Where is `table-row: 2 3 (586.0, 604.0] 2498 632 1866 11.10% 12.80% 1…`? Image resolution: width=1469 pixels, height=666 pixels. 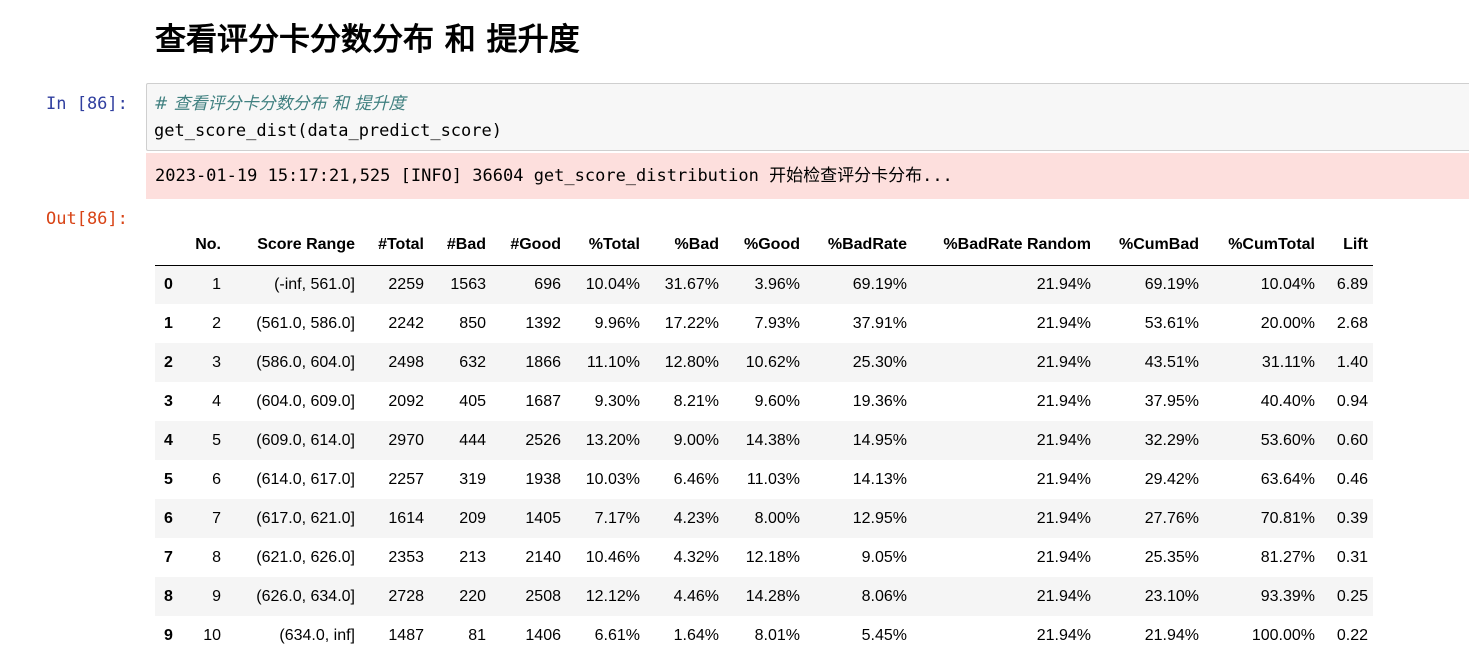 table-row: 2 3 (586.0, 604.0] 2498 632 1866 11.10% 12.80% 1… is located at coordinates (764, 362).